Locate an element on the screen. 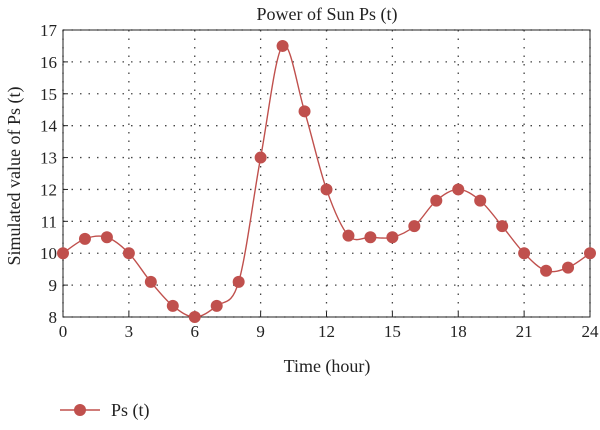 The width and height of the screenshot is (600, 430). y-tick-label: 9 is located at coordinates (53, 285).